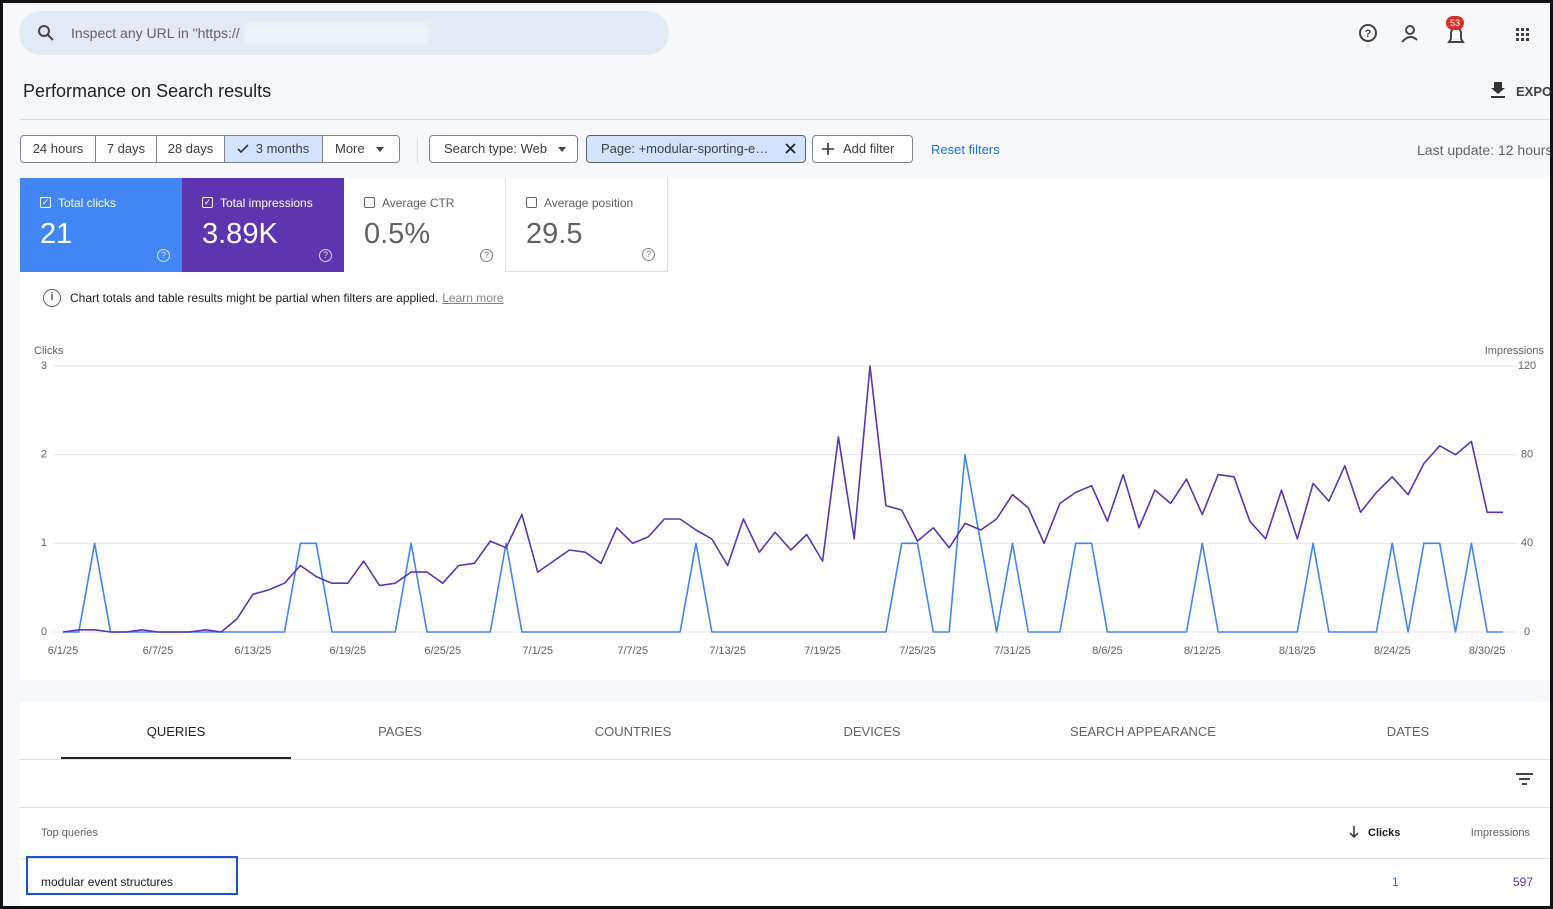  What do you see at coordinates (1527, 366) in the screenshot?
I see `y2-tick-label: 120` at bounding box center [1527, 366].